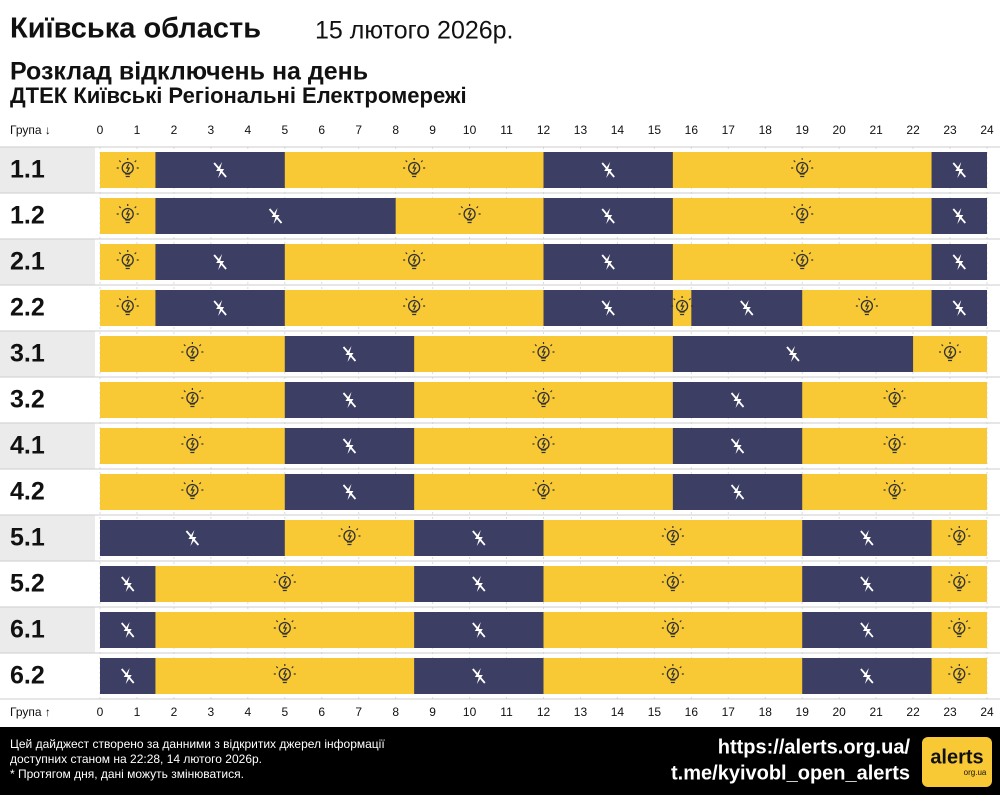  Describe the element at coordinates (27, 492) in the screenshot. I see `group-label: 4.2` at that location.